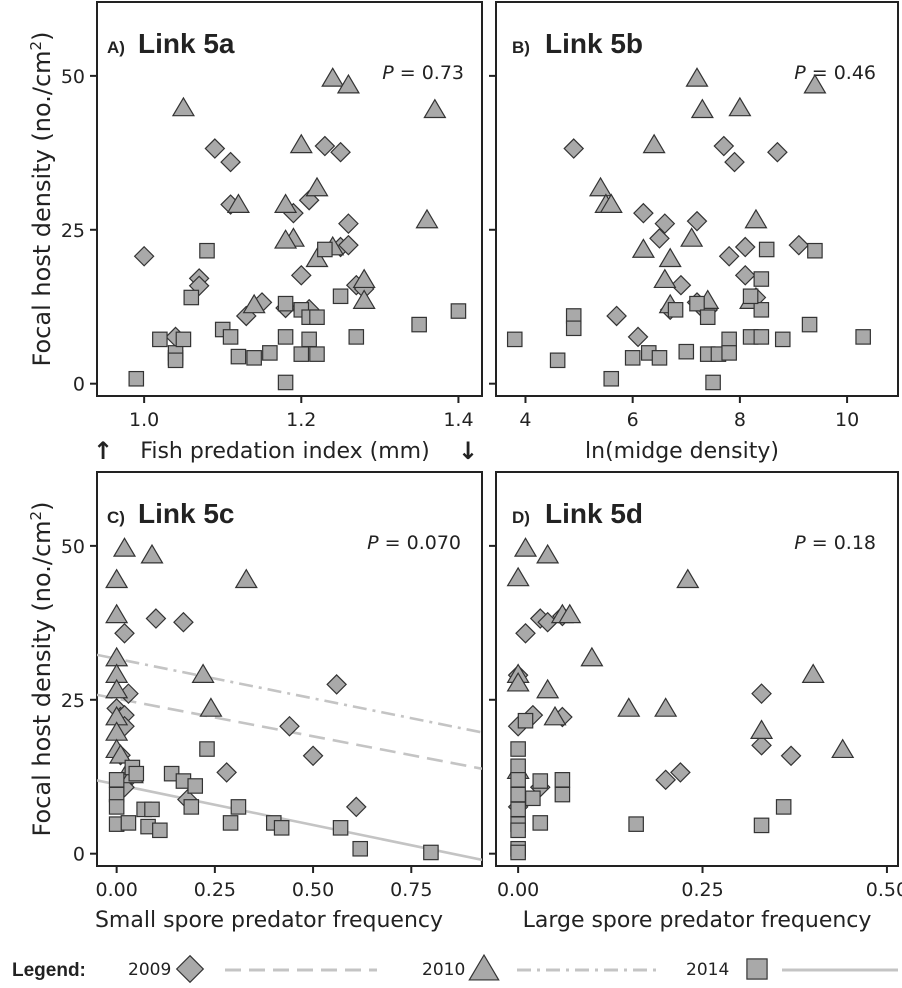  What do you see at coordinates (103, 451) in the screenshot?
I see `panel-a-x-arrow-up: ↑` at bounding box center [103, 451].